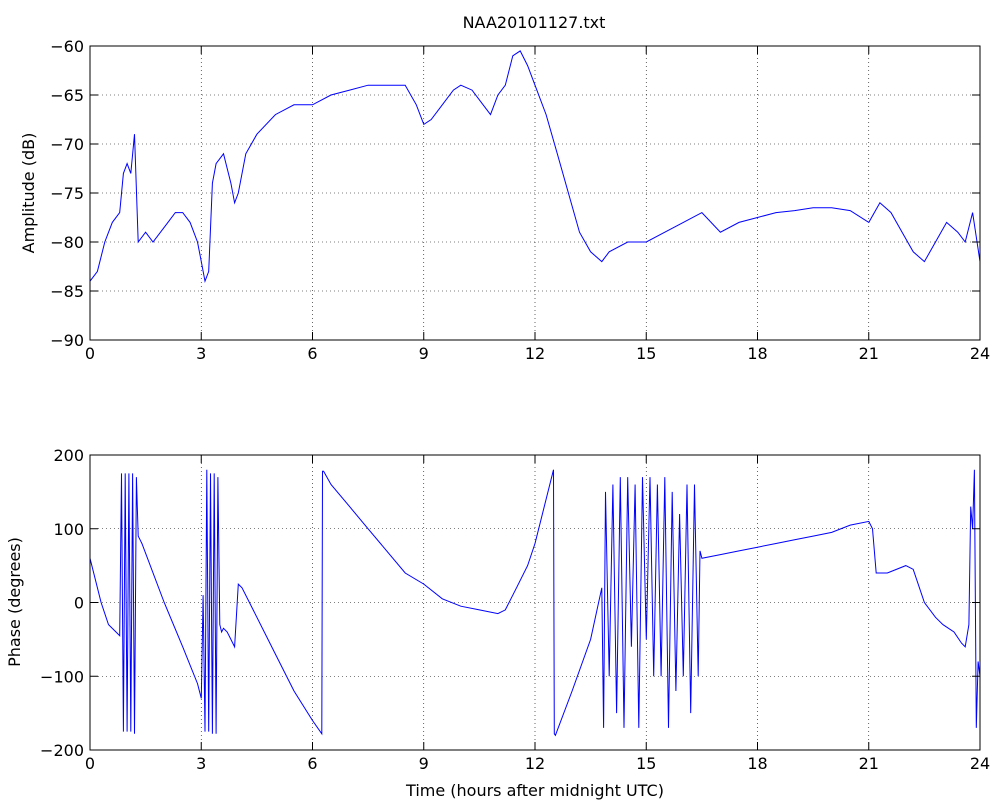 Image resolution: width=998 pixels, height=806 pixels. Describe the element at coordinates (62, 750) in the screenshot. I see `phase-ytick-label: −200` at that location.